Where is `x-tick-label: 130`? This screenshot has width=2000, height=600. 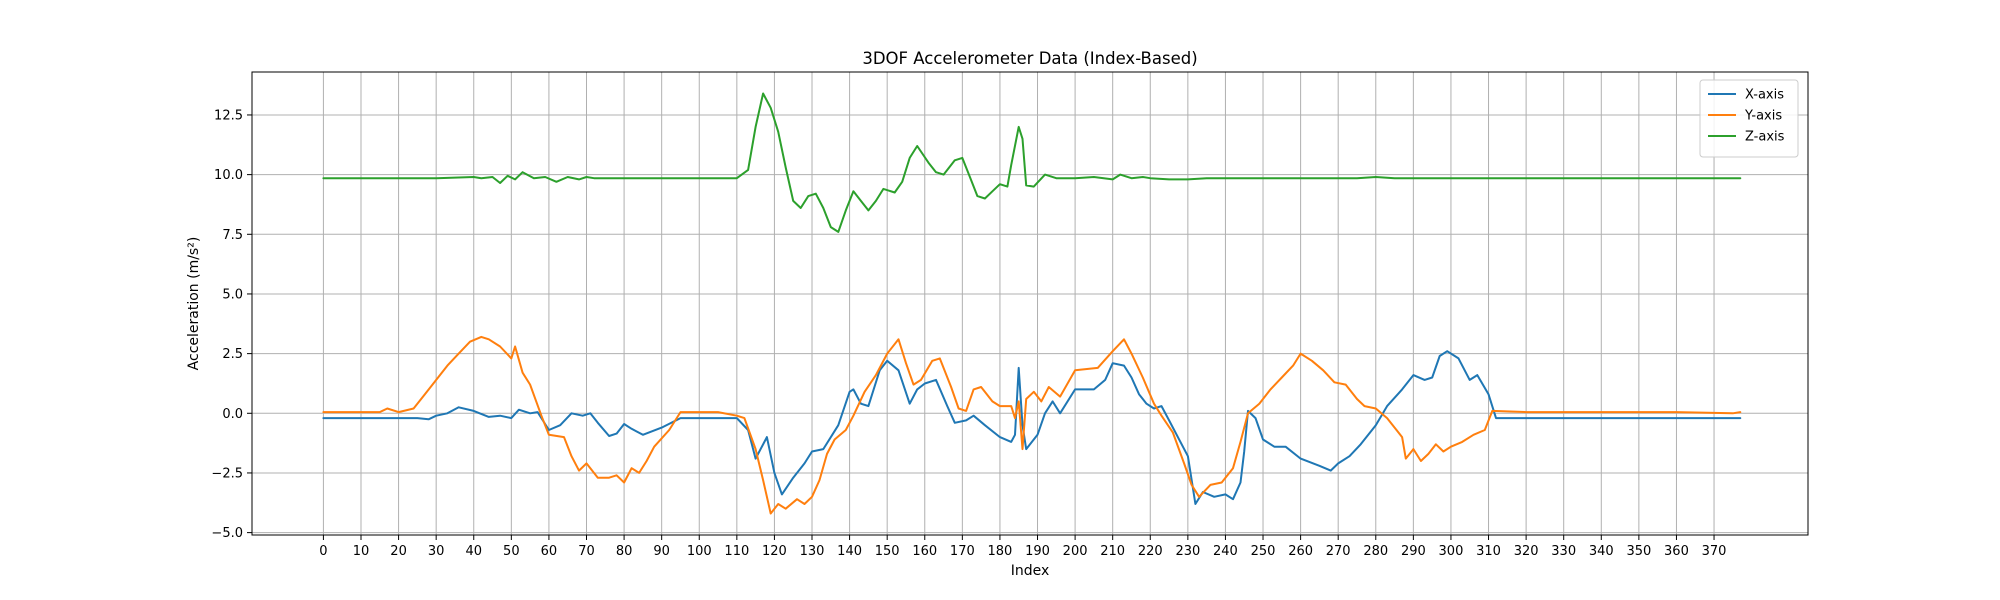 x-tick-label: 130 is located at coordinates (812, 551).